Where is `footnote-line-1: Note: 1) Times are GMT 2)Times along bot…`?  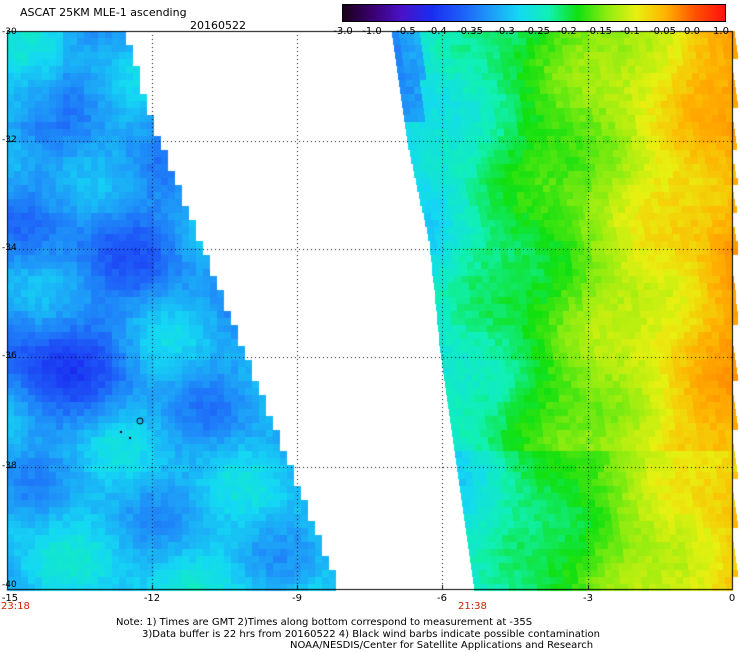 footnote-line-1: Note: 1) Times are GMT 2)Times along bot… is located at coordinates (324, 622).